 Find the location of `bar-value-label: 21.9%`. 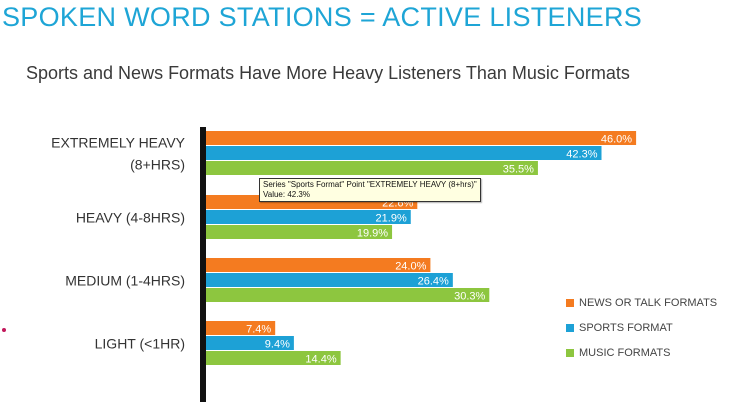

bar-value-label: 21.9% is located at coordinates (391, 219).